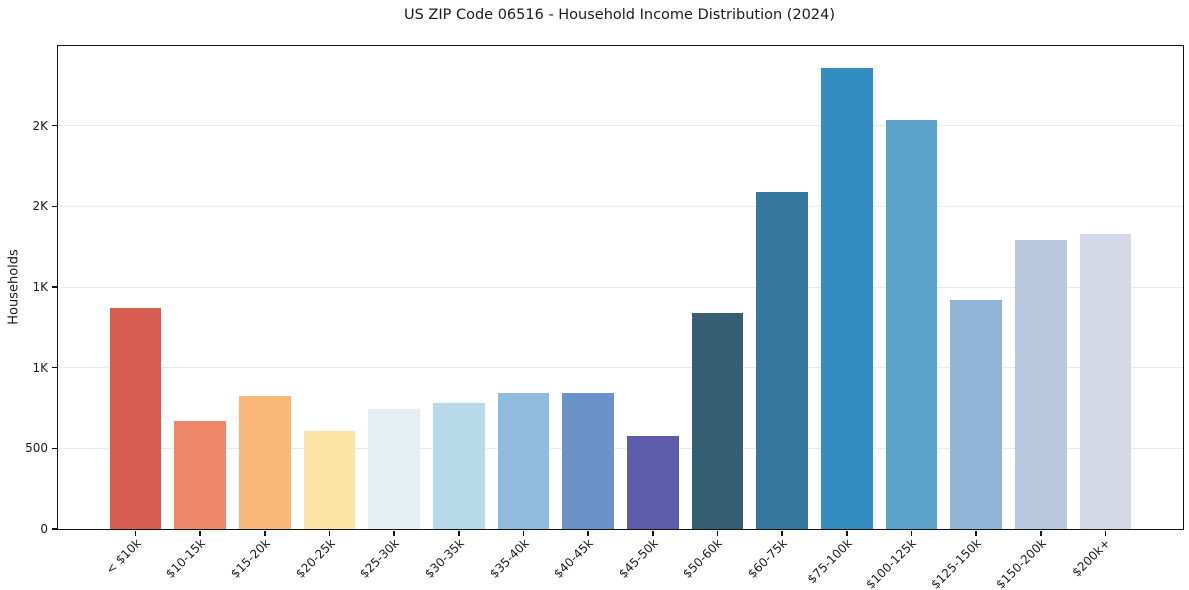 This screenshot has height=590, width=1189. Describe the element at coordinates (14, 287) in the screenshot. I see `y-axis-label: Households` at that location.